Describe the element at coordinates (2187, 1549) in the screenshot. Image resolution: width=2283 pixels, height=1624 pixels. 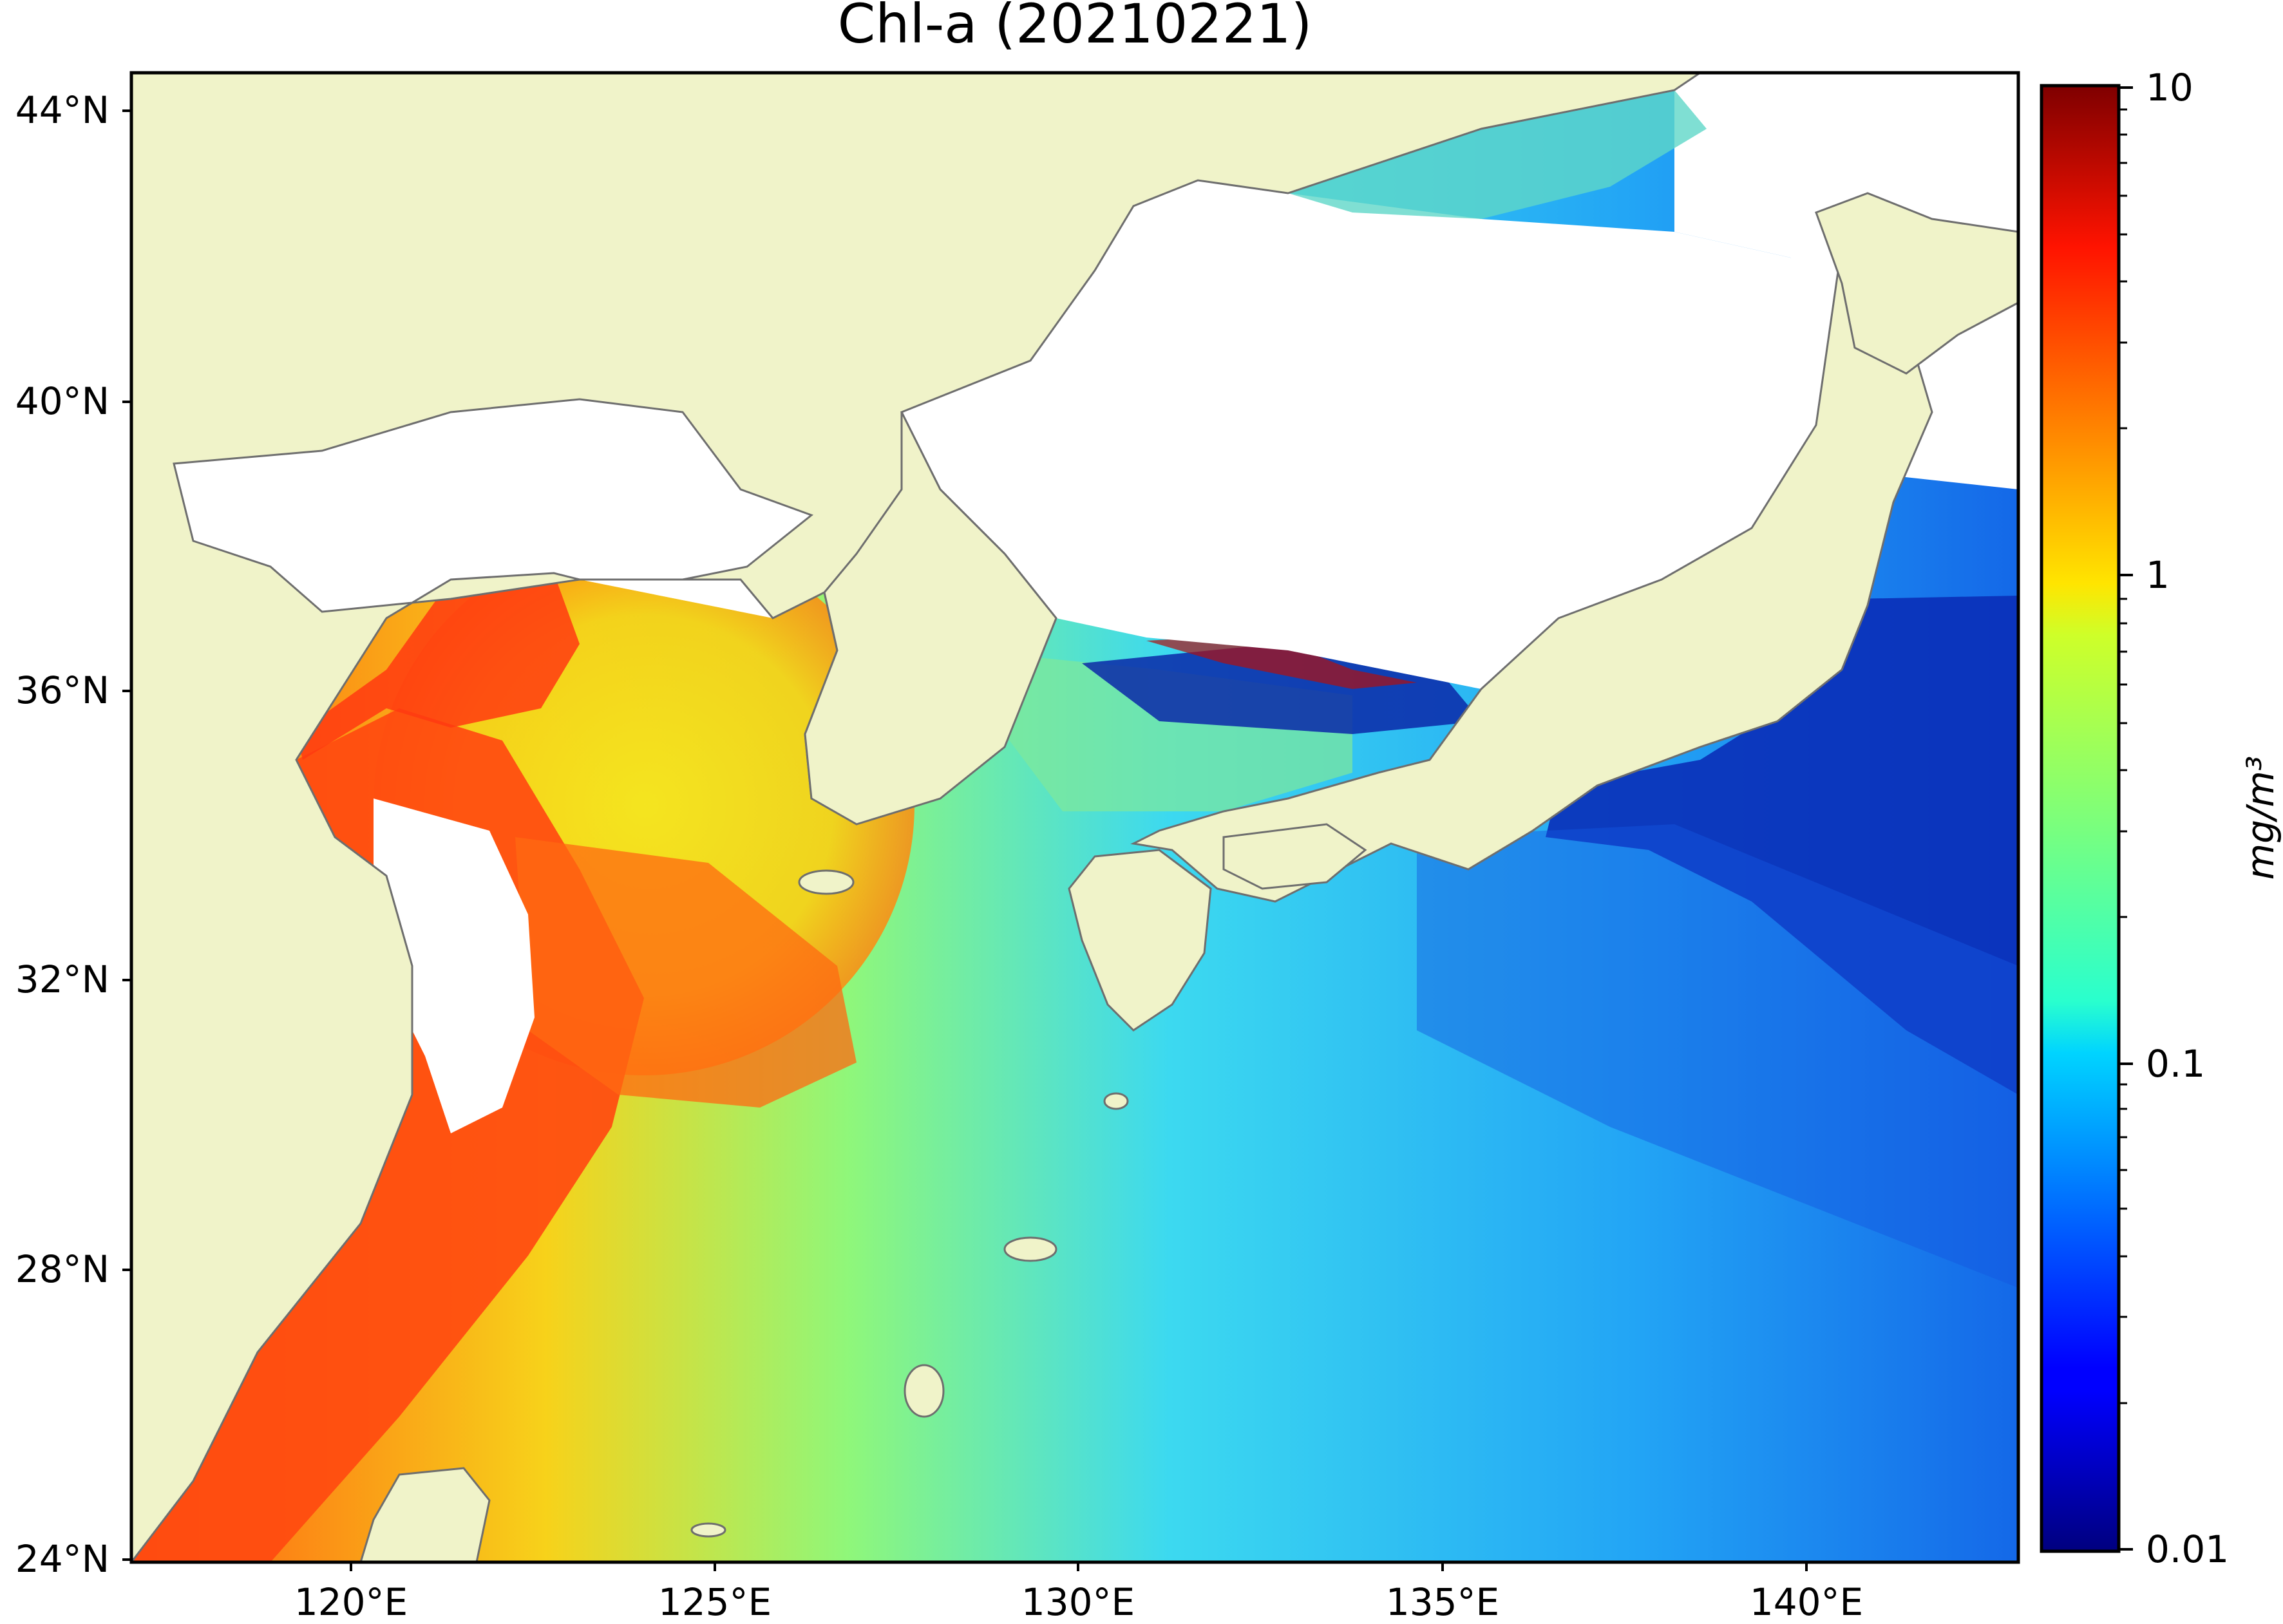
I see `colorbar-tick-label: 0.01` at that location.